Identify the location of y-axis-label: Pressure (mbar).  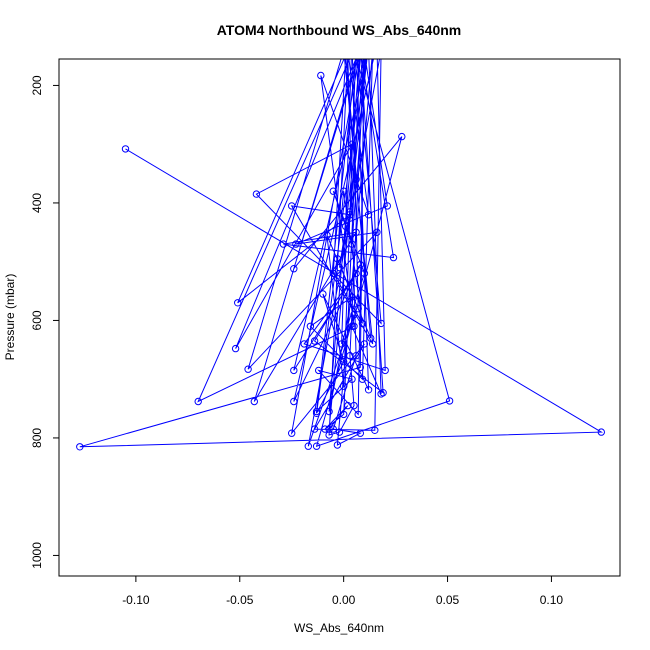
(10, 317).